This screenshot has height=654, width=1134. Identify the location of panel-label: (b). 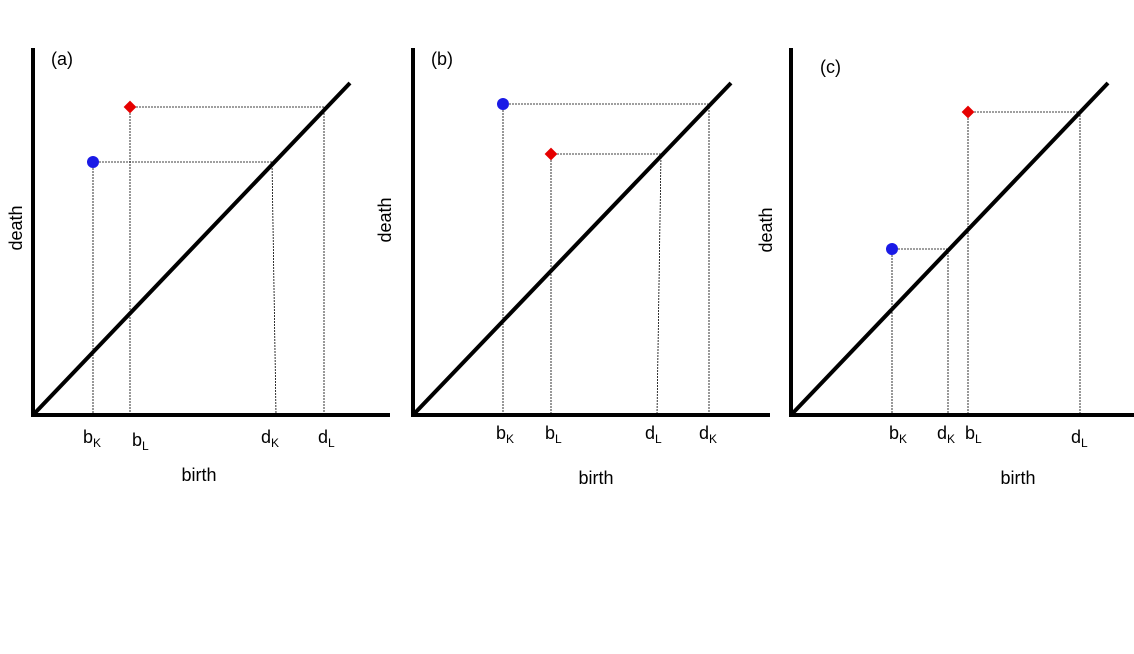
(442, 59).